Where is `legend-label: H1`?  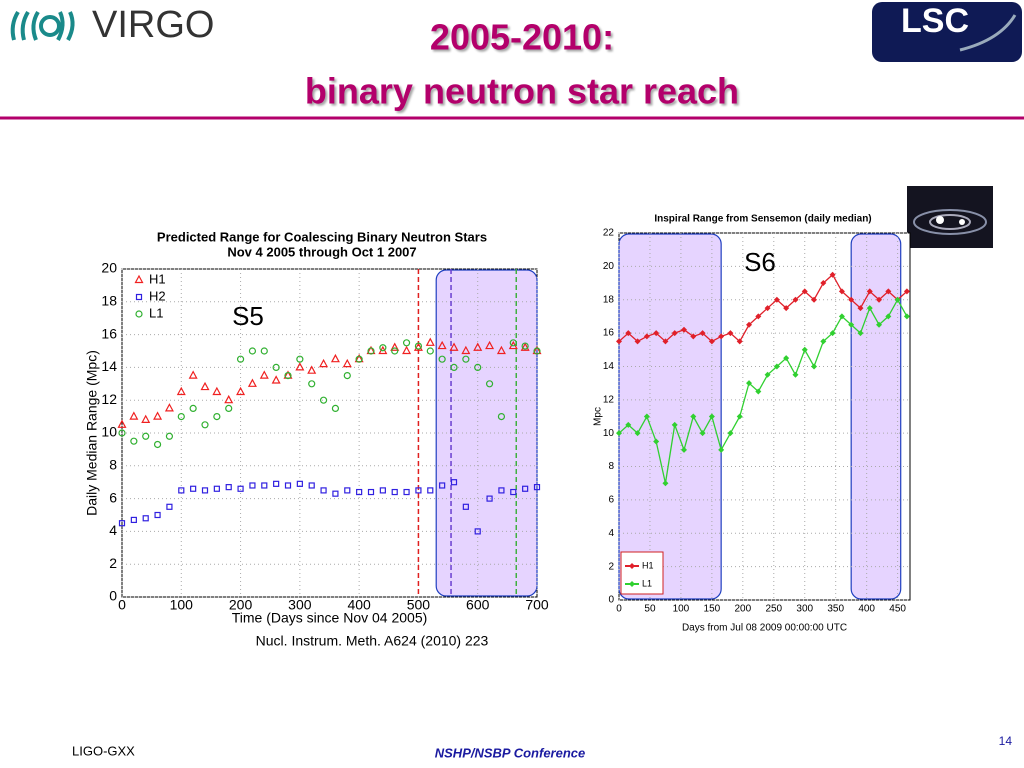
legend-label: H1 is located at coordinates (157, 278).